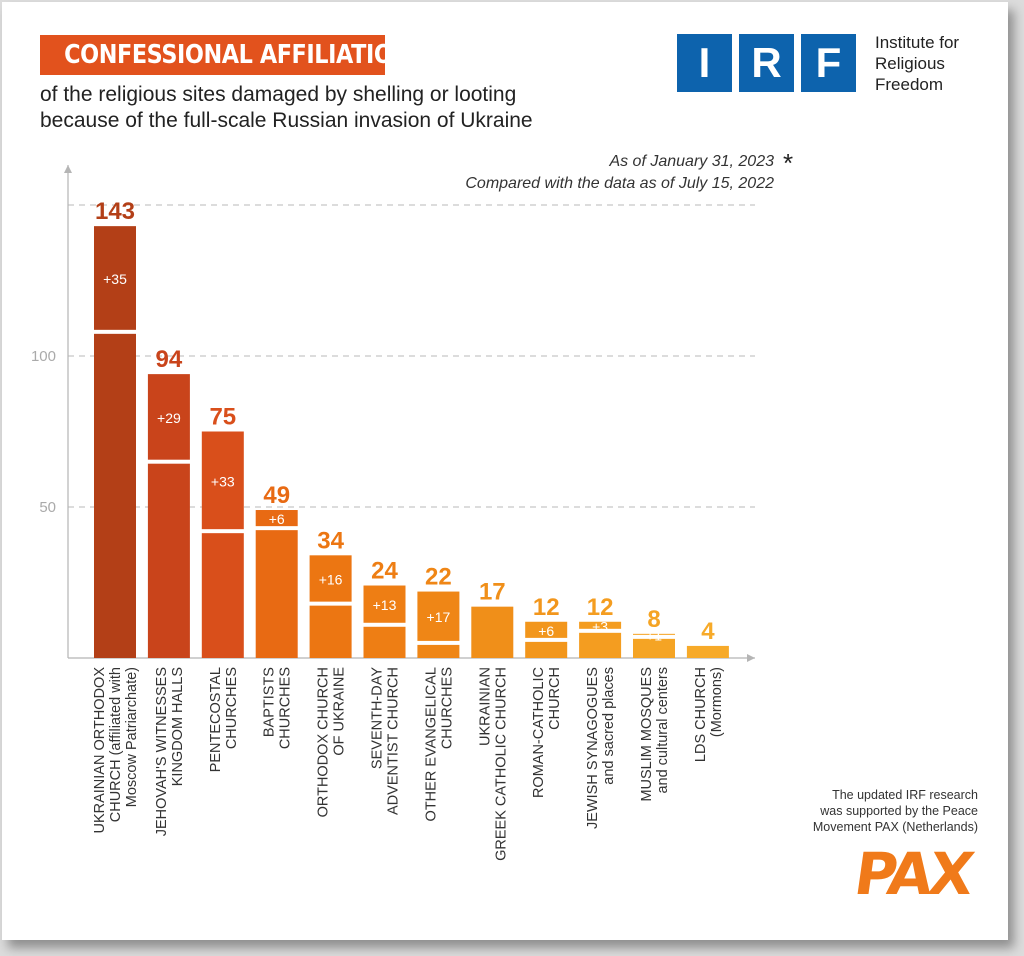 This screenshot has width=1024, height=956. What do you see at coordinates (485, 706) in the screenshot?
I see `category-label: UKRAINIAN` at bounding box center [485, 706].